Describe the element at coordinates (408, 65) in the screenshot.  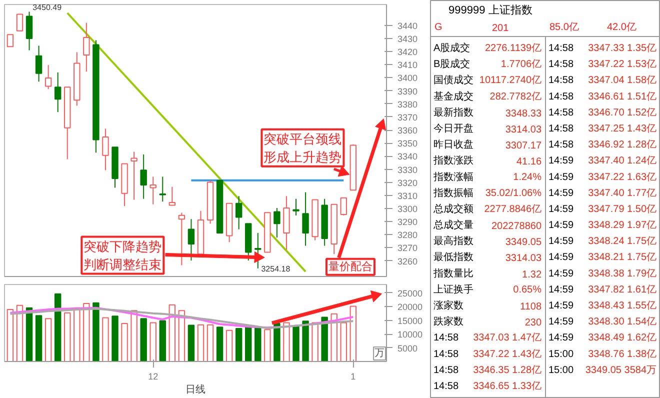
I see `y-tick-label: 3410` at that location.